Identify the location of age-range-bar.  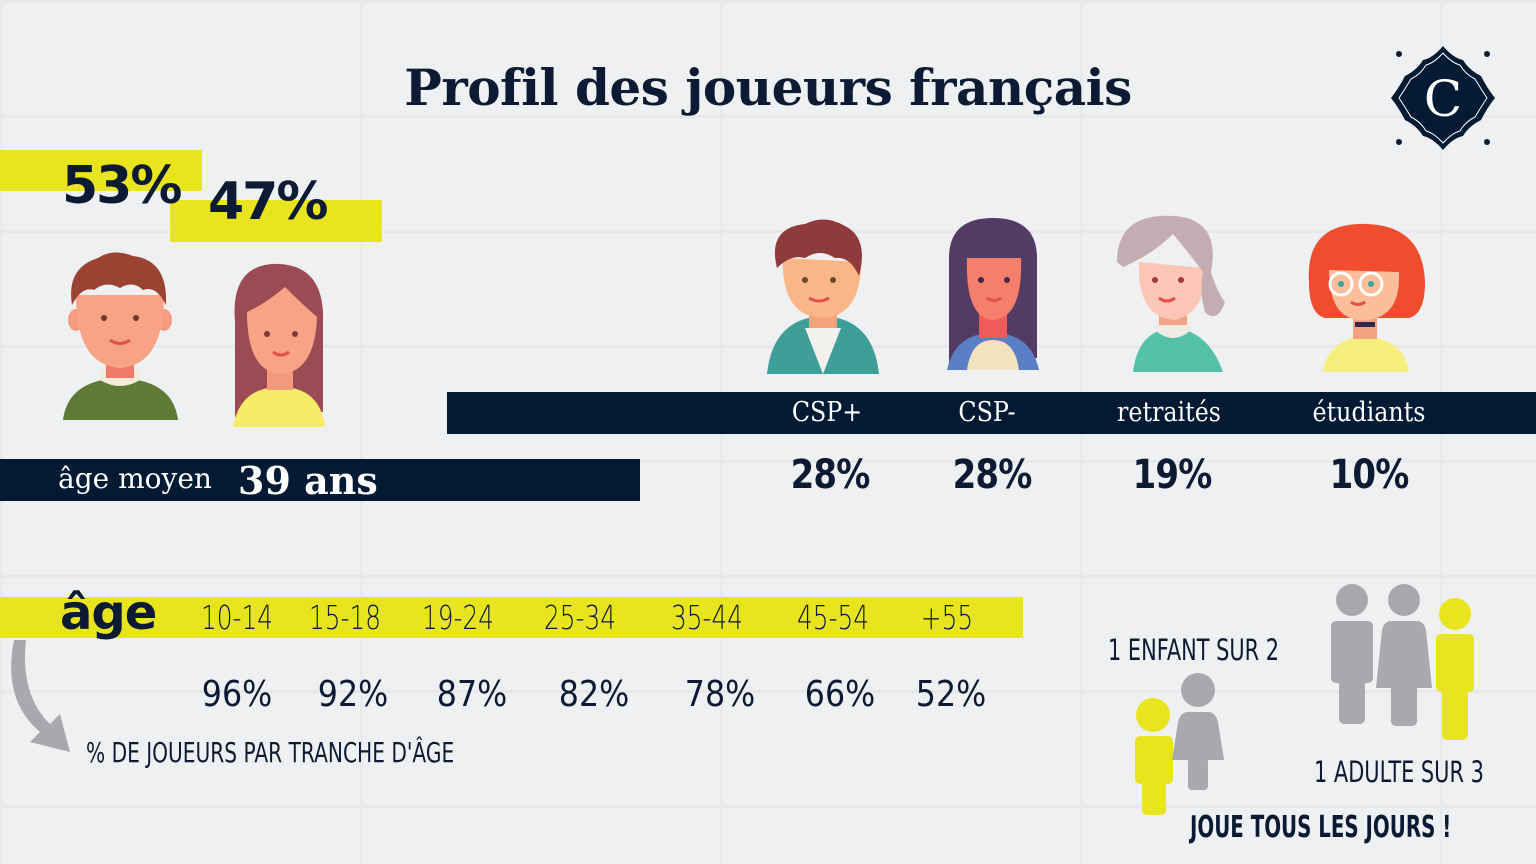
(511, 617).